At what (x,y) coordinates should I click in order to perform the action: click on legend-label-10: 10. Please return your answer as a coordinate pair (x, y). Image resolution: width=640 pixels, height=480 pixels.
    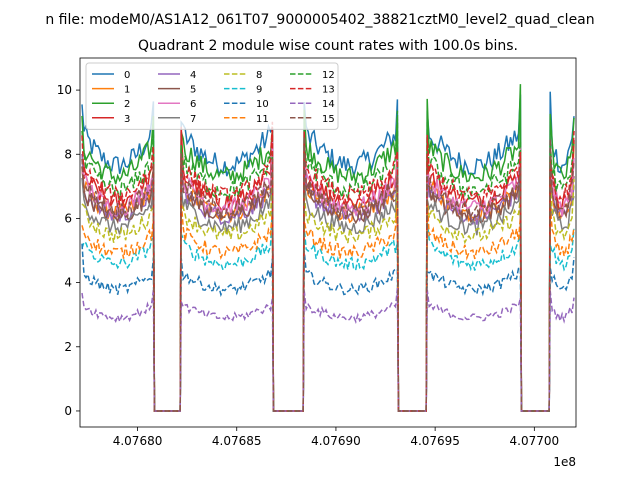
    Looking at the image, I should click on (262, 104).